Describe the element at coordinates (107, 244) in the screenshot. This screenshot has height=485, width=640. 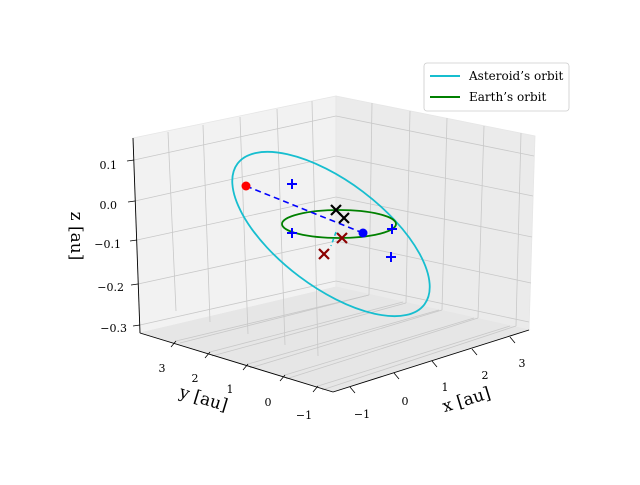
I see `z-tick-label: −0.1` at that location.